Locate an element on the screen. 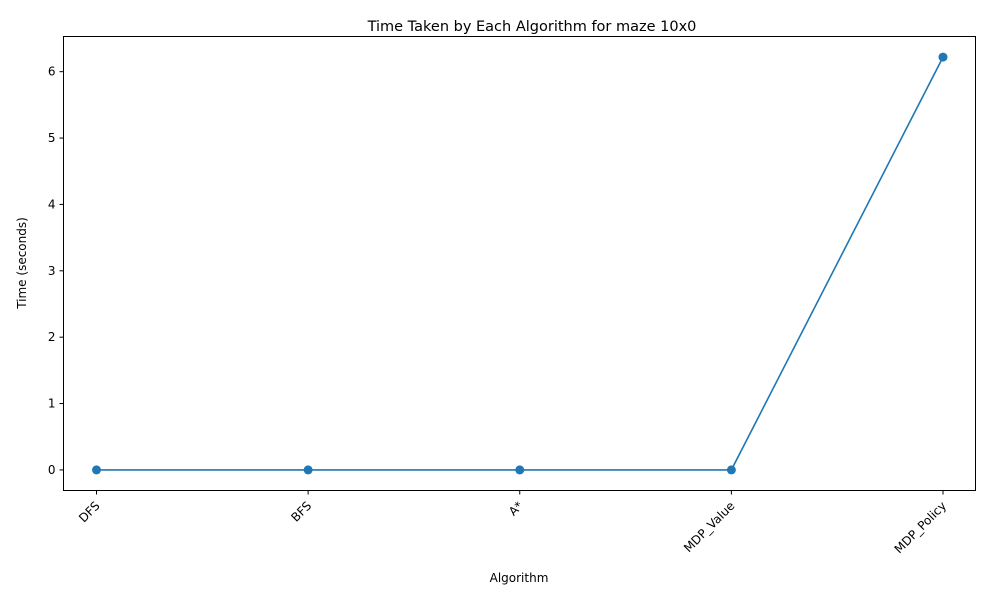  y-tick-label: 0 is located at coordinates (52, 470).